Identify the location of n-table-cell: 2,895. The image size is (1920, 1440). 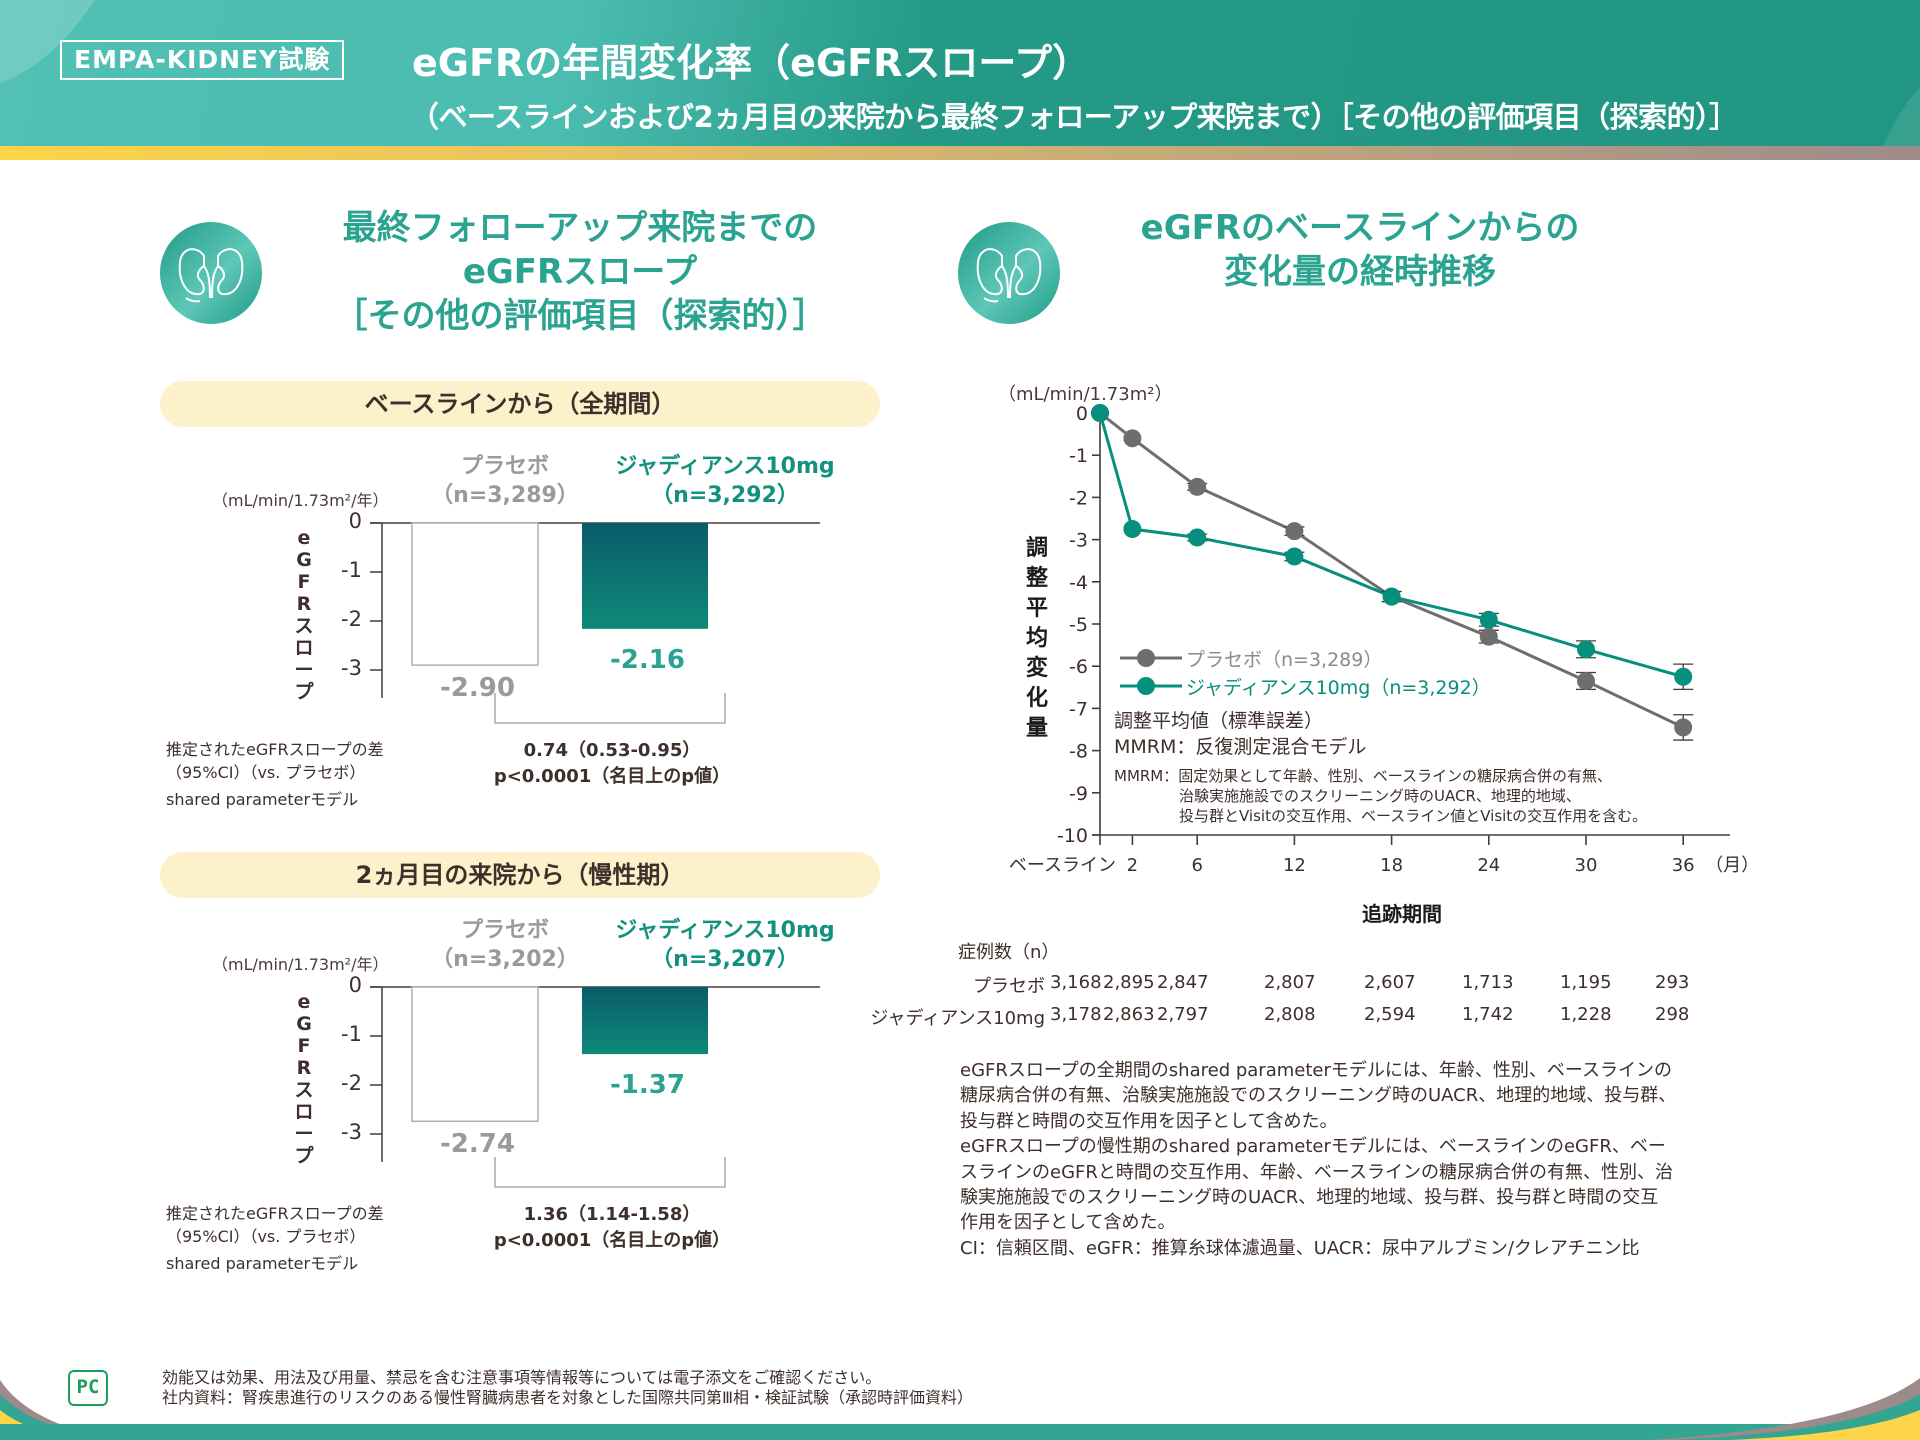
(1129, 982).